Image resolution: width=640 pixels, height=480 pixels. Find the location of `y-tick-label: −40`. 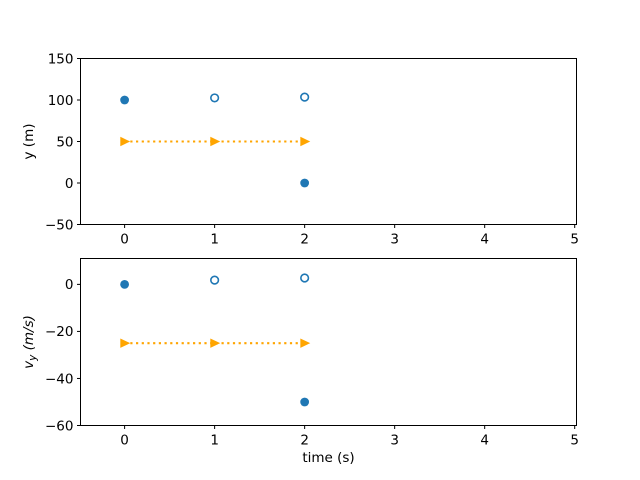

y-tick-label: −40 is located at coordinates (59, 379).